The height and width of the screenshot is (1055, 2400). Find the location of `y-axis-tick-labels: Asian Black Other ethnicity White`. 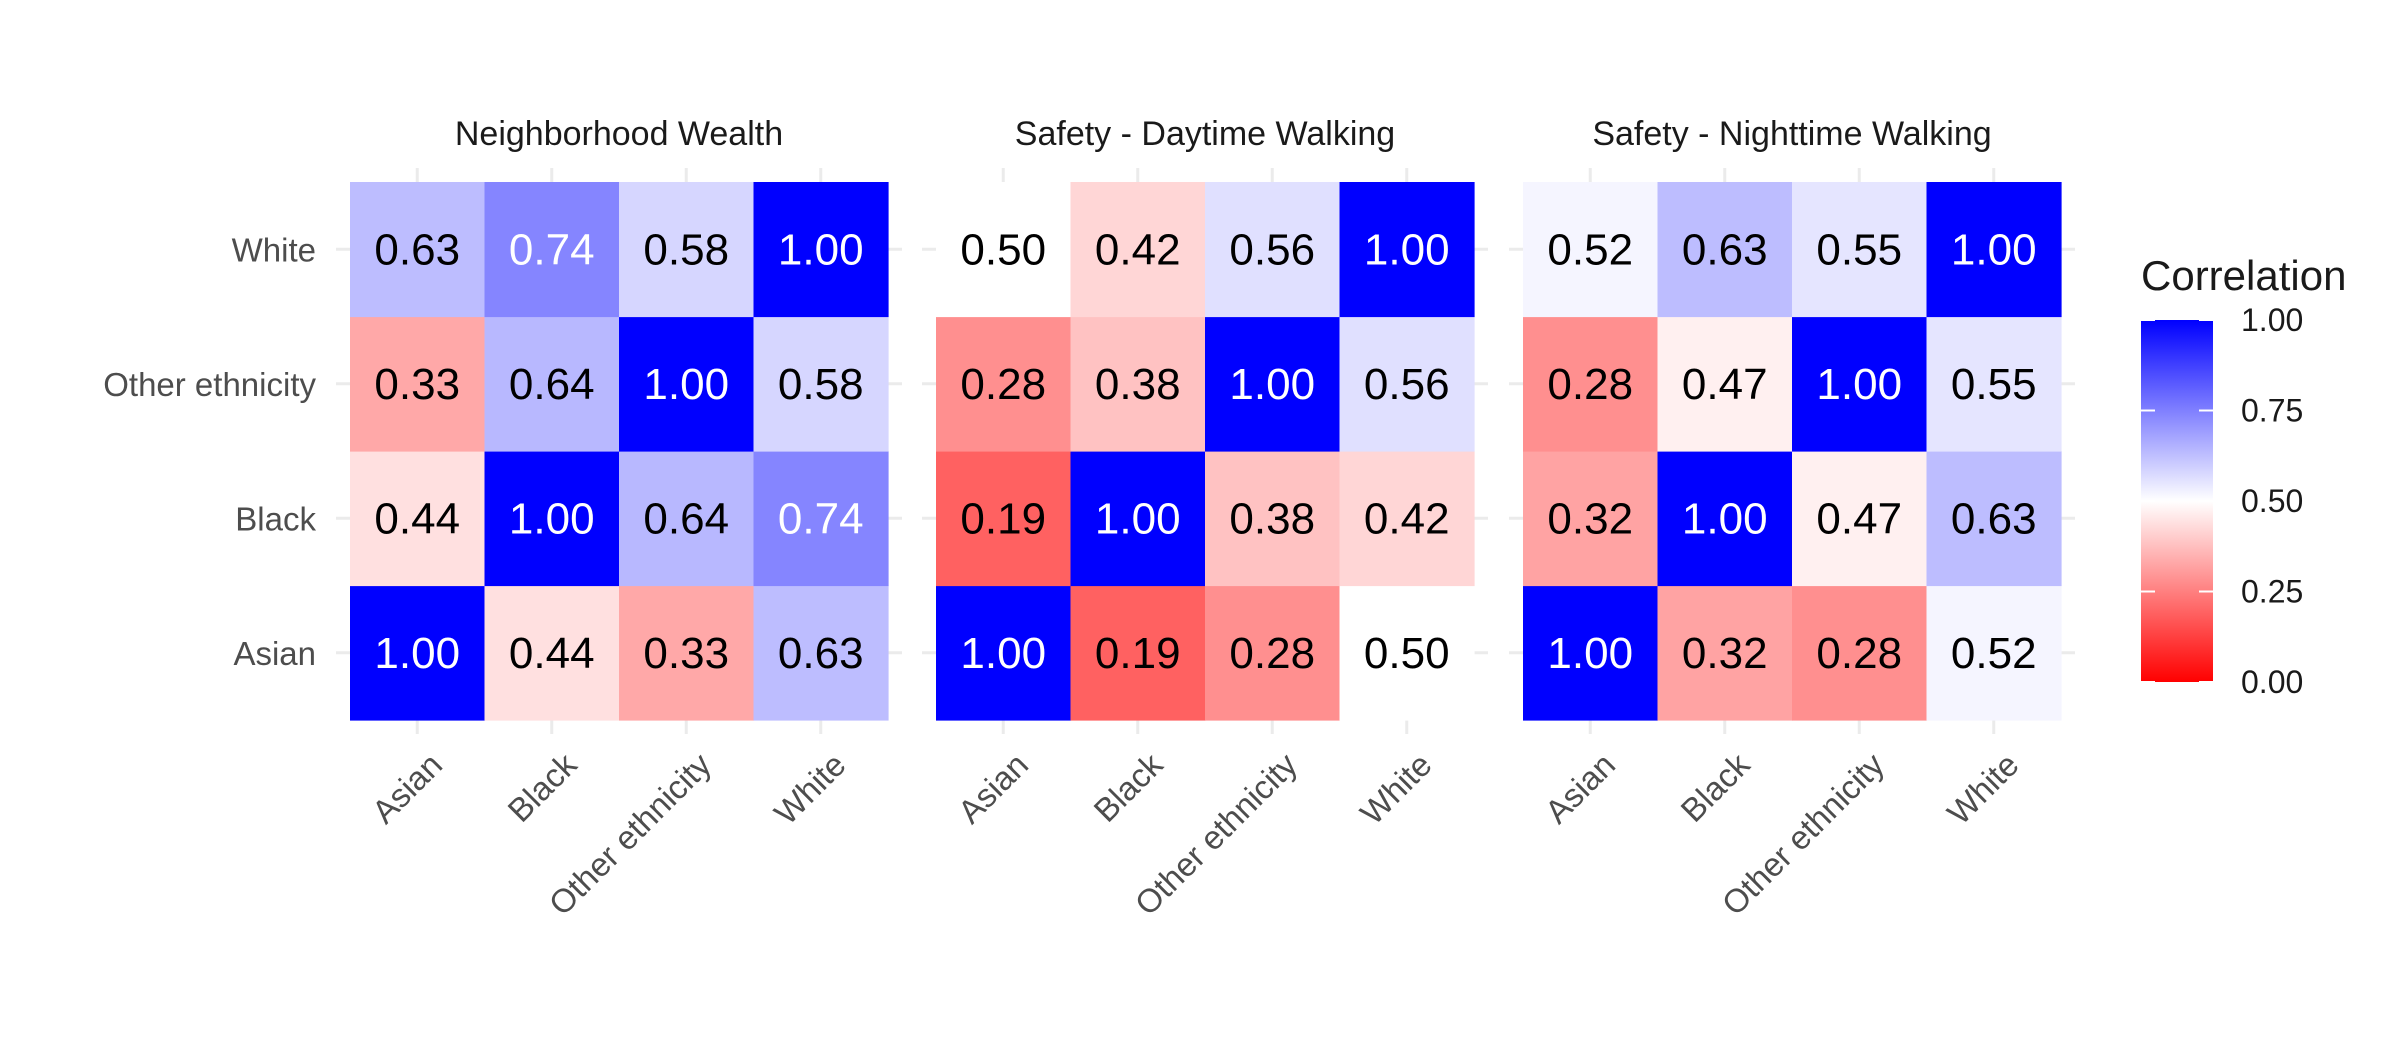

y-axis-tick-labels: Asian Black Other ethnicity White is located at coordinates (209, 451).